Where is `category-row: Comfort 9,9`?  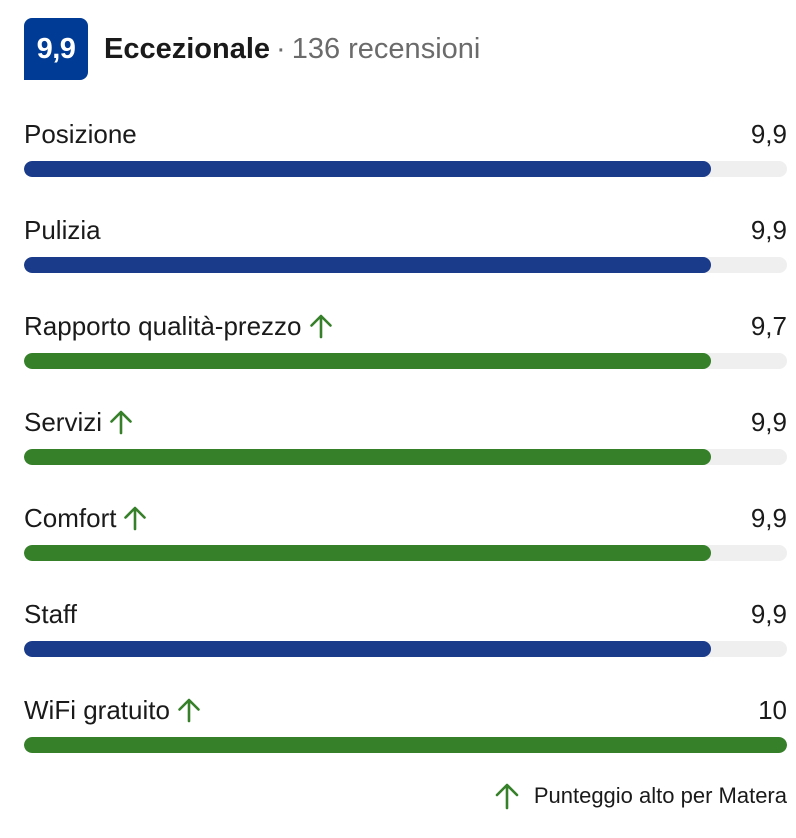
category-row: Comfort 9,9 is located at coordinates (405, 518).